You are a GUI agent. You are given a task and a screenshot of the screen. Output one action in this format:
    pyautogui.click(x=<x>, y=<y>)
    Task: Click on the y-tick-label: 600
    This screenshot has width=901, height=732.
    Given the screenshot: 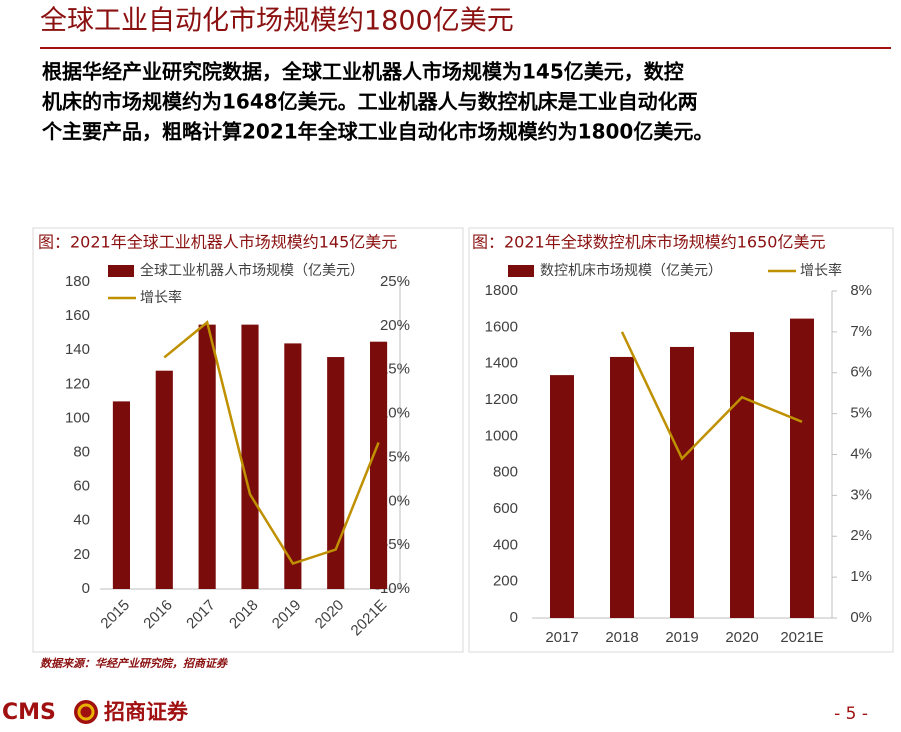 What is the action you would take?
    pyautogui.click(x=505, y=508)
    